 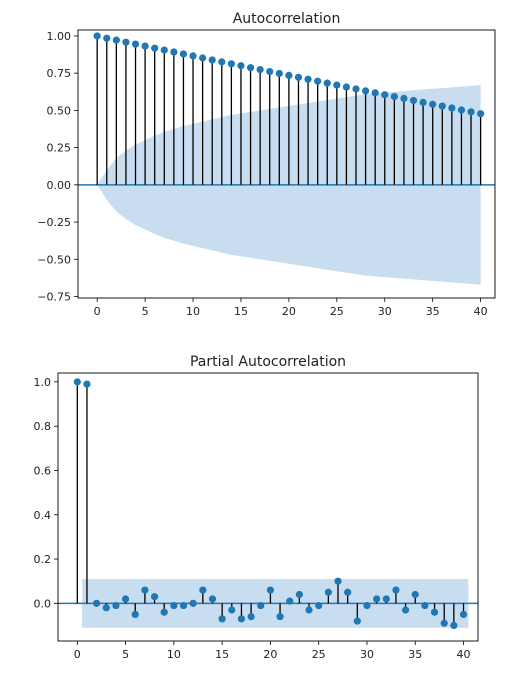 I want to click on x-tick-label: 15, so click(x=241, y=311).